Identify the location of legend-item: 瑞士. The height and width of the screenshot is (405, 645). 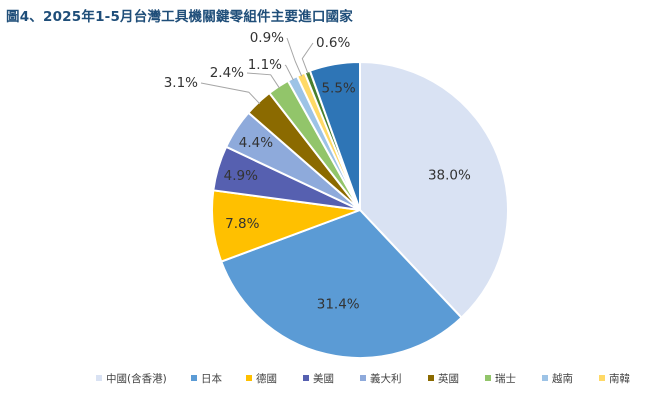
(500, 378).